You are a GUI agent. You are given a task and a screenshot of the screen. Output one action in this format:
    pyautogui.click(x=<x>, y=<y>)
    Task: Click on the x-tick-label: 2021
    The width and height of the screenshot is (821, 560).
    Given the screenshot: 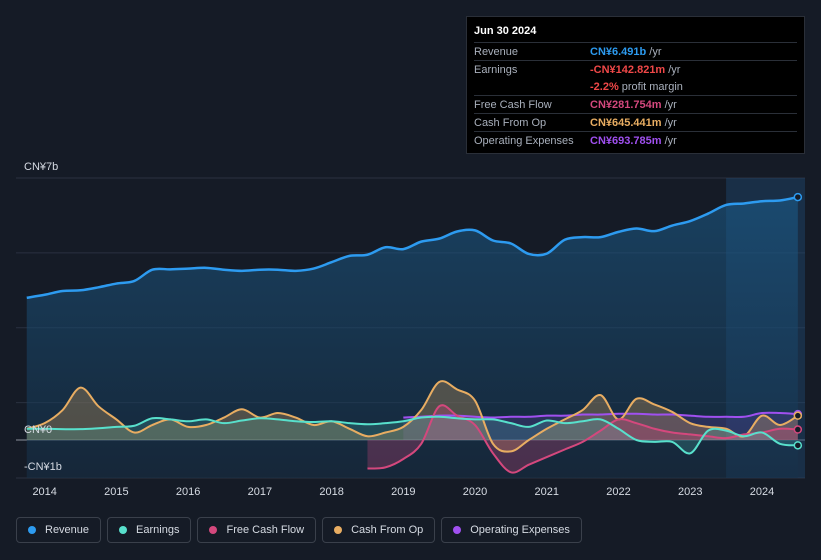 What is the action you would take?
    pyautogui.click(x=547, y=492)
    